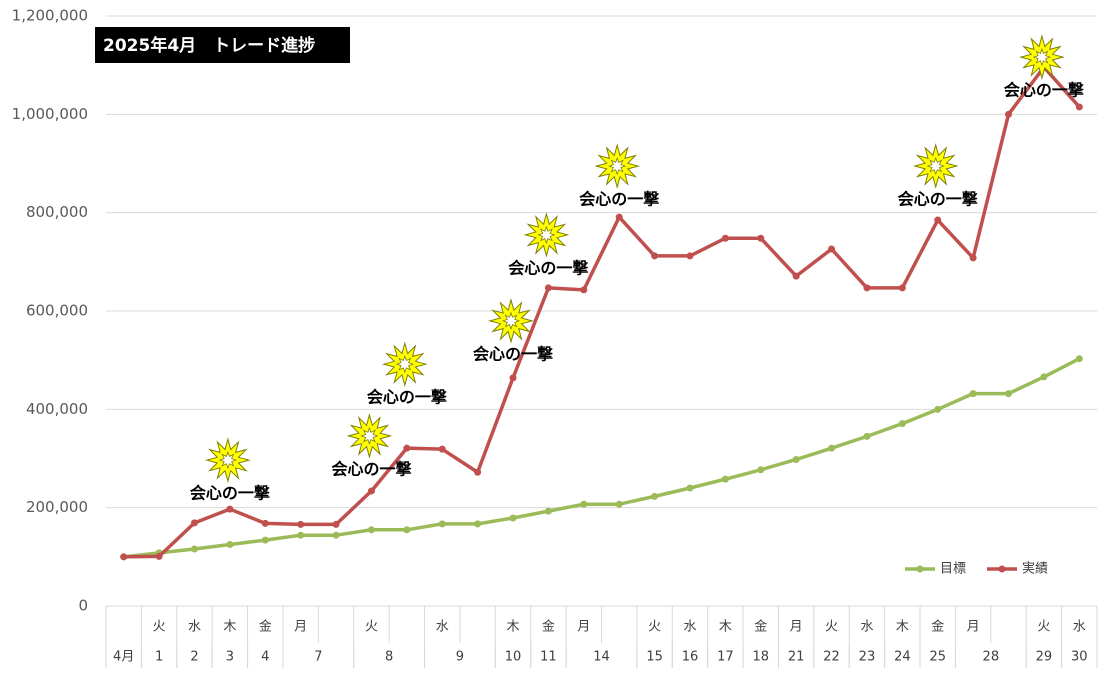 Image resolution: width=1106 pixels, height=673 pixels. What do you see at coordinates (1044, 657) in the screenshot?
I see `x-group-label: 29` at bounding box center [1044, 657].